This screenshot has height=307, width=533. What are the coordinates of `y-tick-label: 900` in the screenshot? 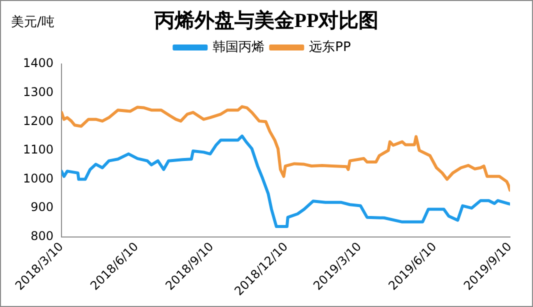 It's located at (42, 207).